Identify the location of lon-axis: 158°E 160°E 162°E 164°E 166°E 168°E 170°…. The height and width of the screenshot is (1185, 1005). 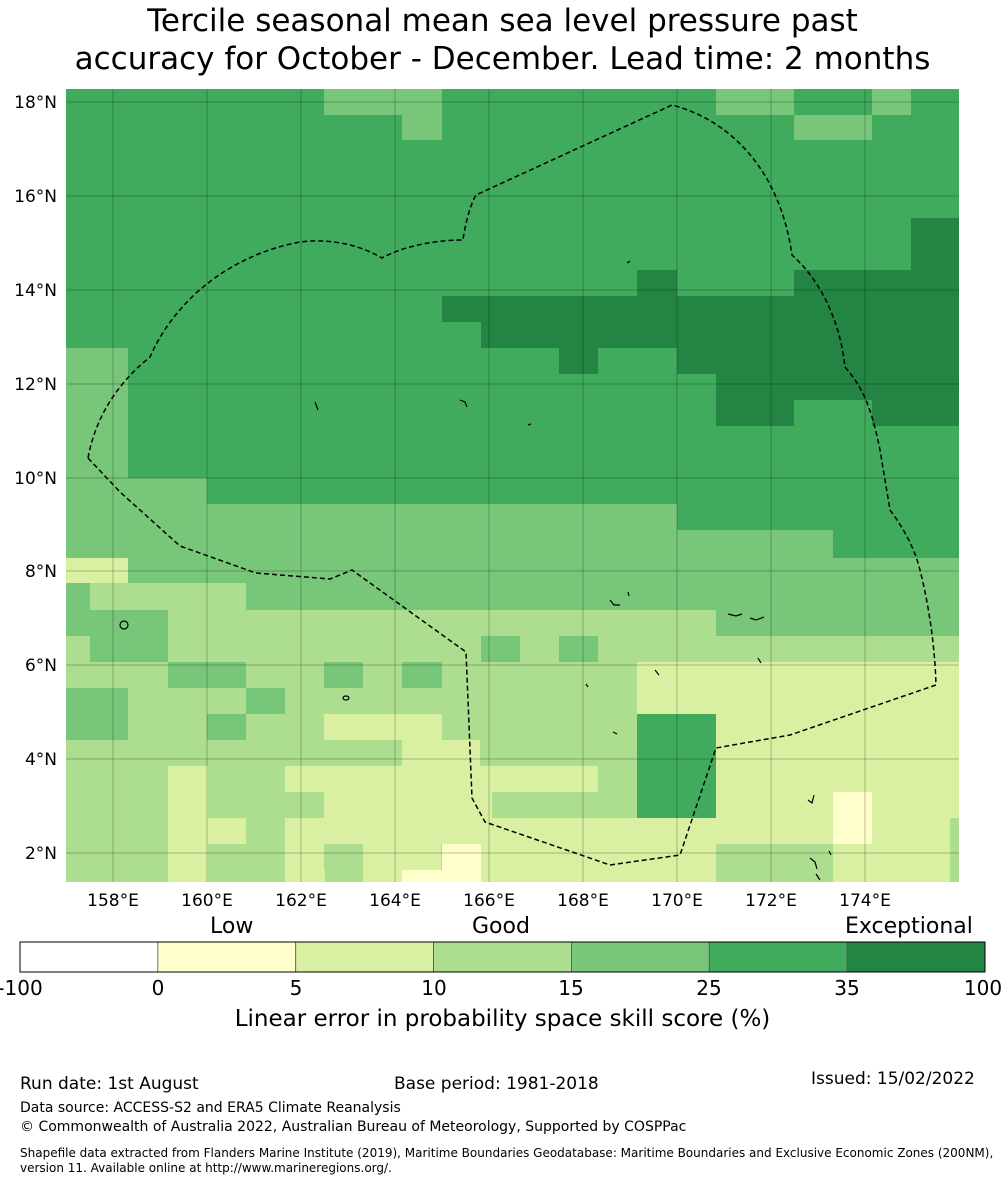
(489, 901).